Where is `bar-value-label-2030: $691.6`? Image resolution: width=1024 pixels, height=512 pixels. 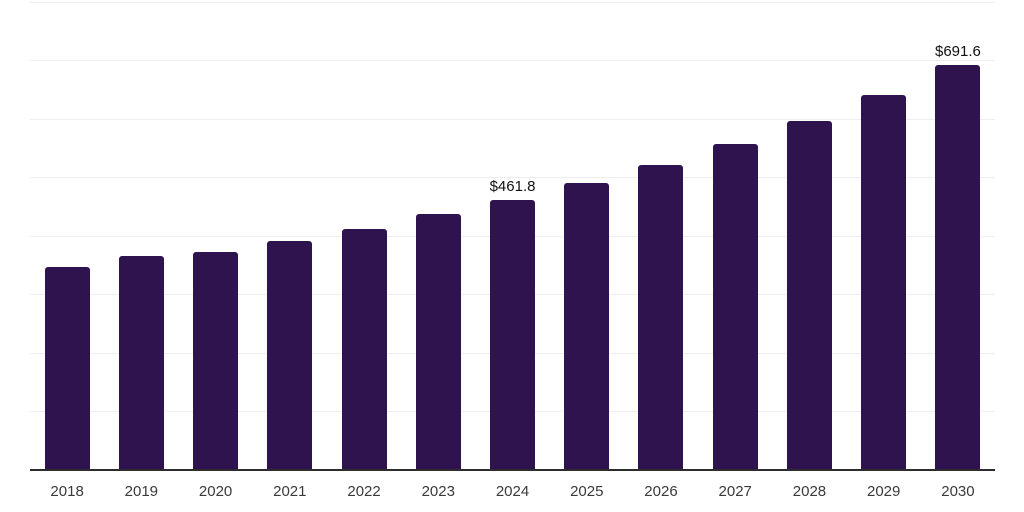 bar-value-label-2030: $691.6 is located at coordinates (957, 52).